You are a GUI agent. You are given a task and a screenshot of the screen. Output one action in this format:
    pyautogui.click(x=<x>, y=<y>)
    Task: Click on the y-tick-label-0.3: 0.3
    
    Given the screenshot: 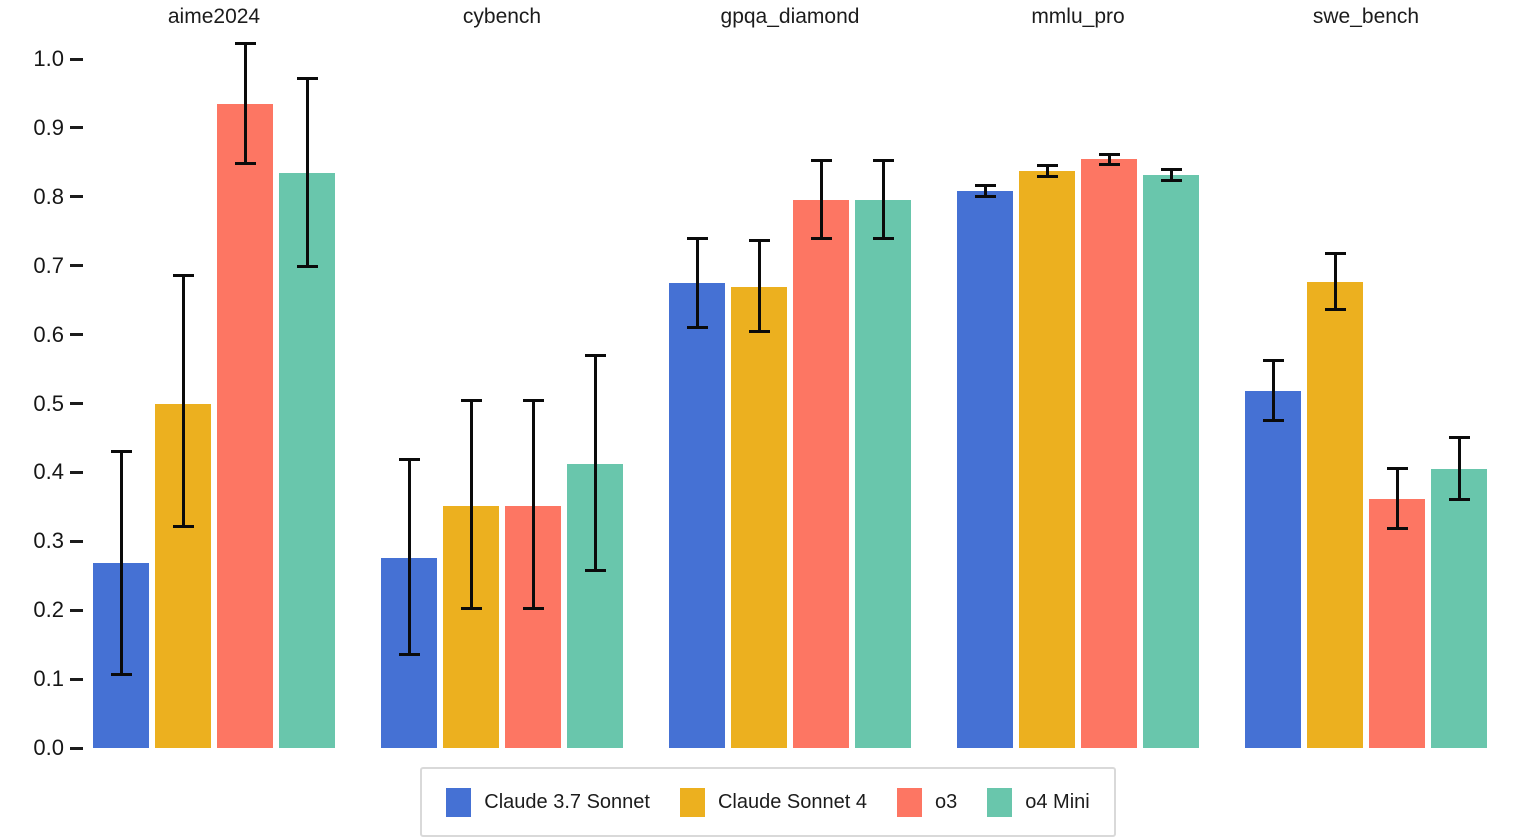 What is the action you would take?
    pyautogui.click(x=48, y=541)
    